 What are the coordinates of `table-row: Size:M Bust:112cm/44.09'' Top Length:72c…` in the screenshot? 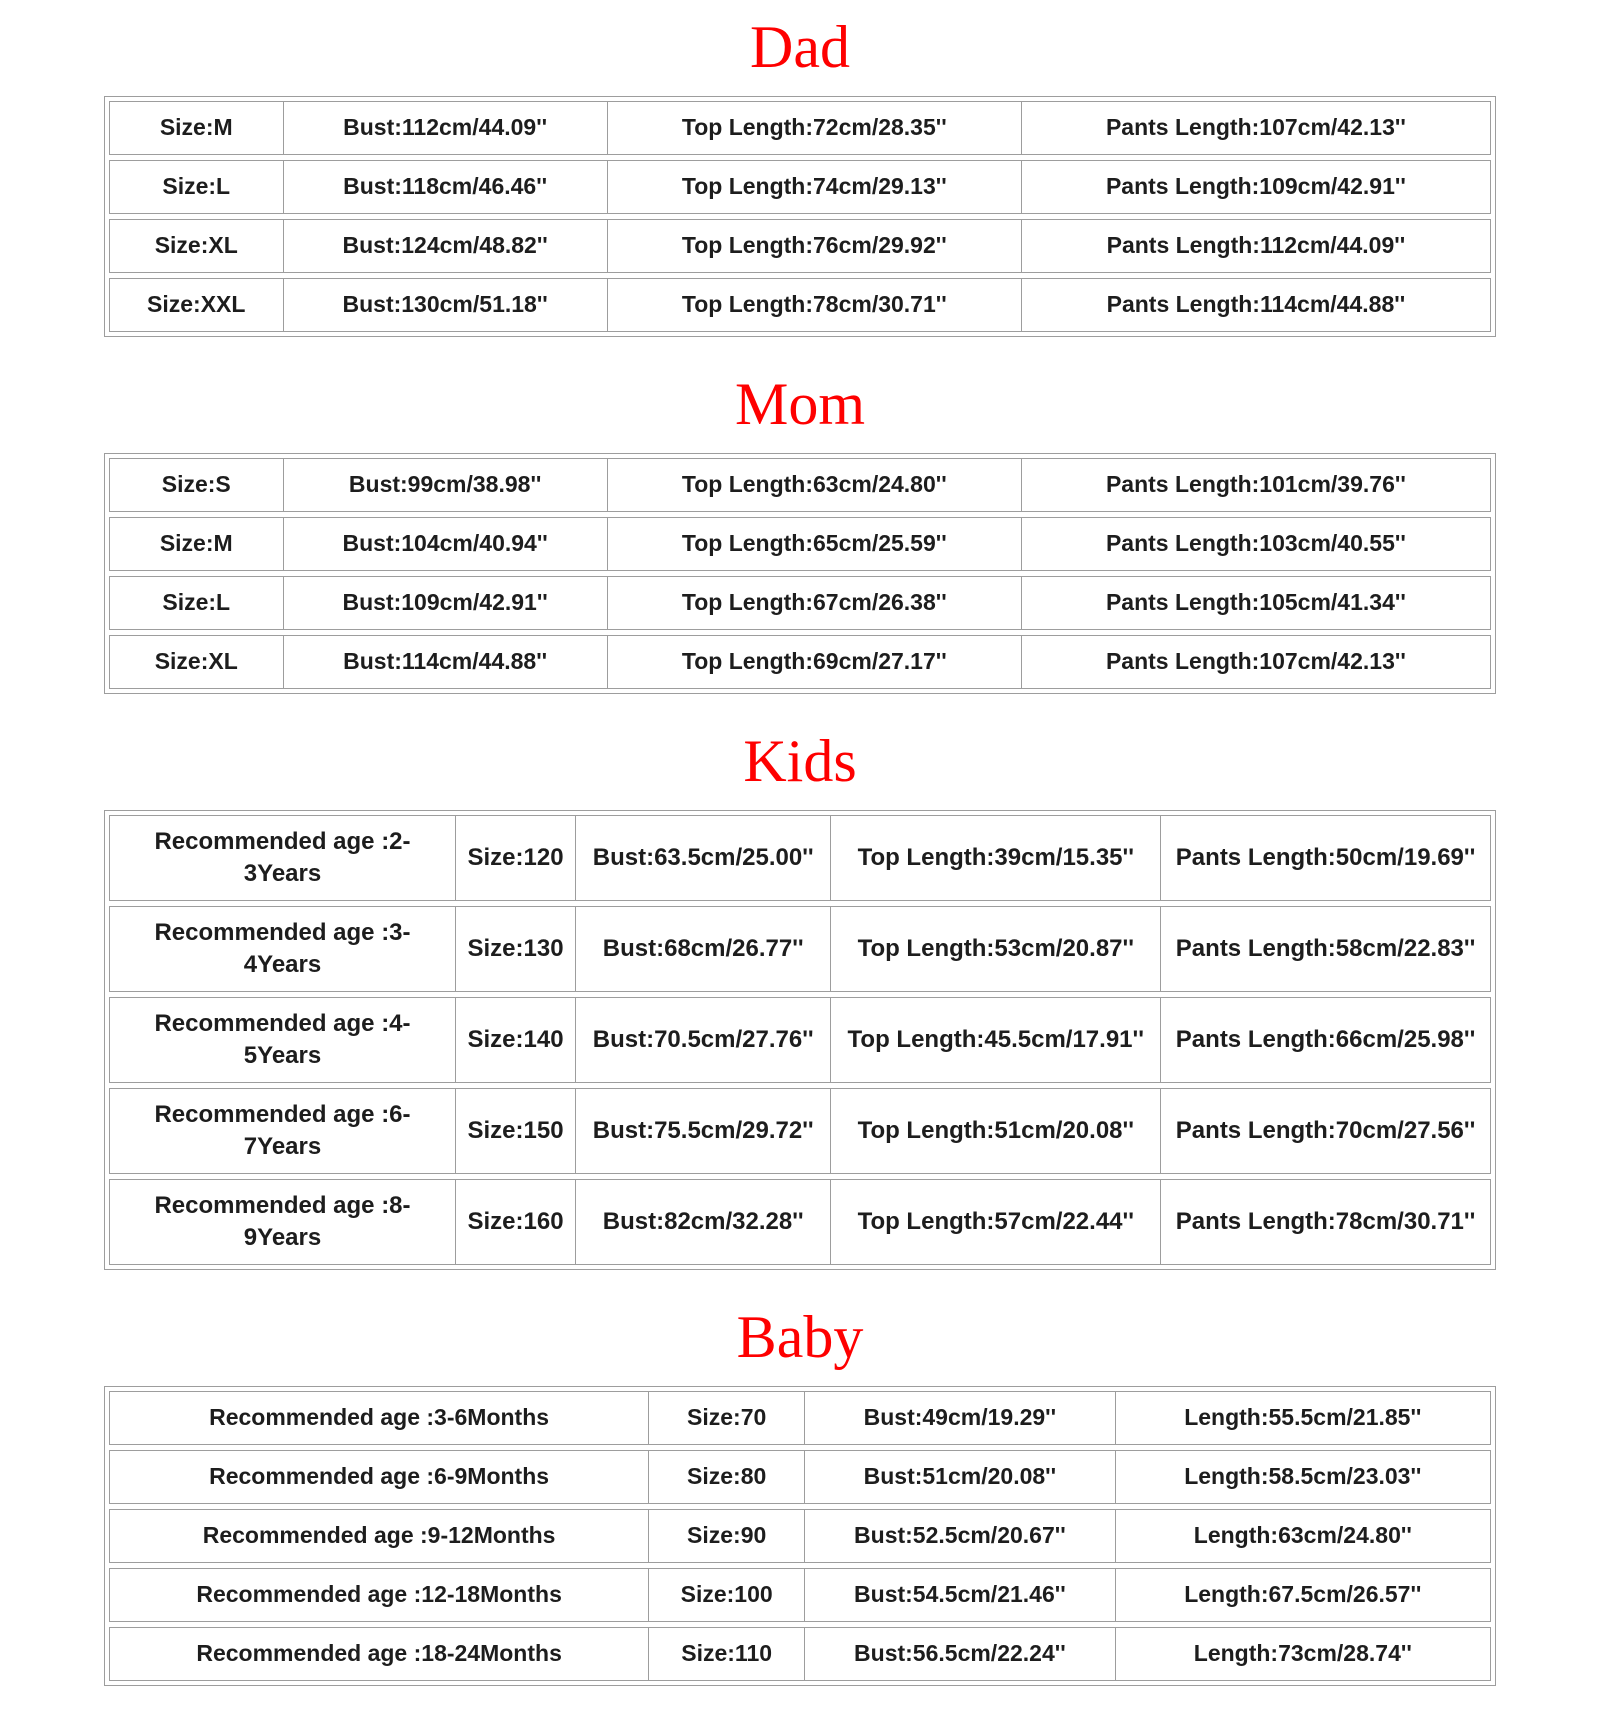 It's located at (800, 128).